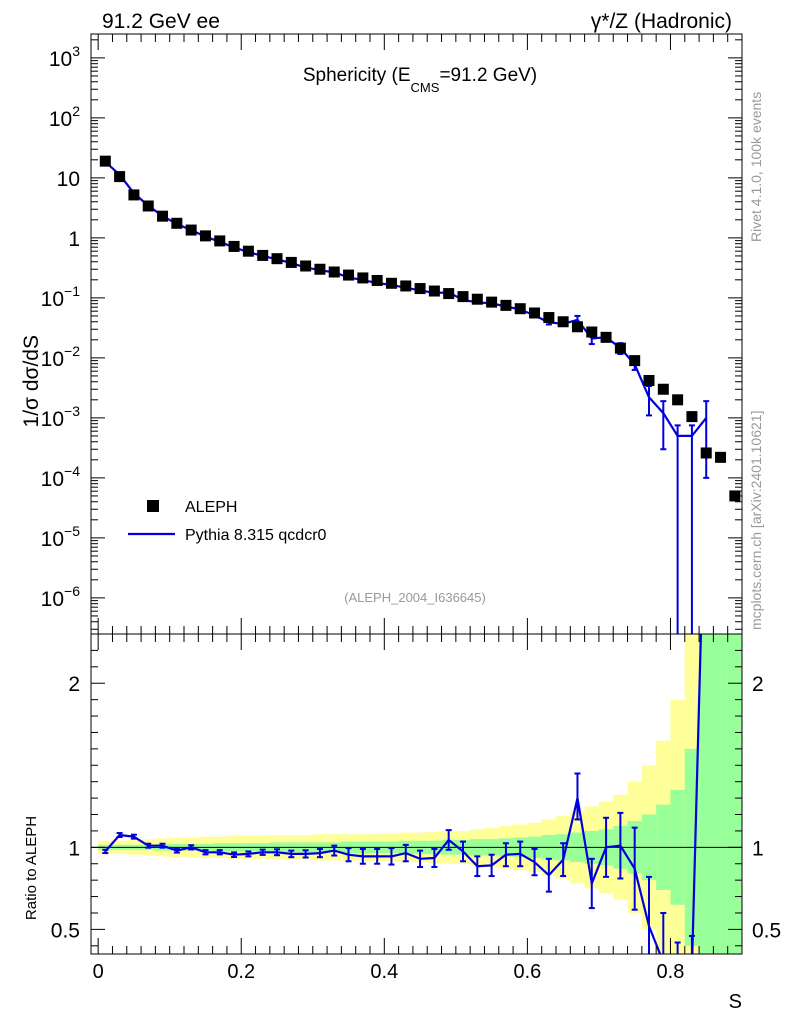 The width and height of the screenshot is (786, 1024). What do you see at coordinates (74, 684) in the screenshot?
I see `ratio-y-tick-label-left: 2` at bounding box center [74, 684].